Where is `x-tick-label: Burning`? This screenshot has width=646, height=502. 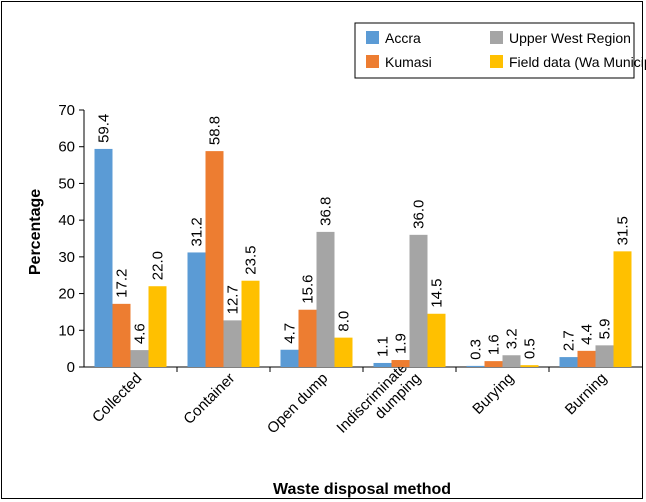
x-tick-label: Burning is located at coordinates (586, 394).